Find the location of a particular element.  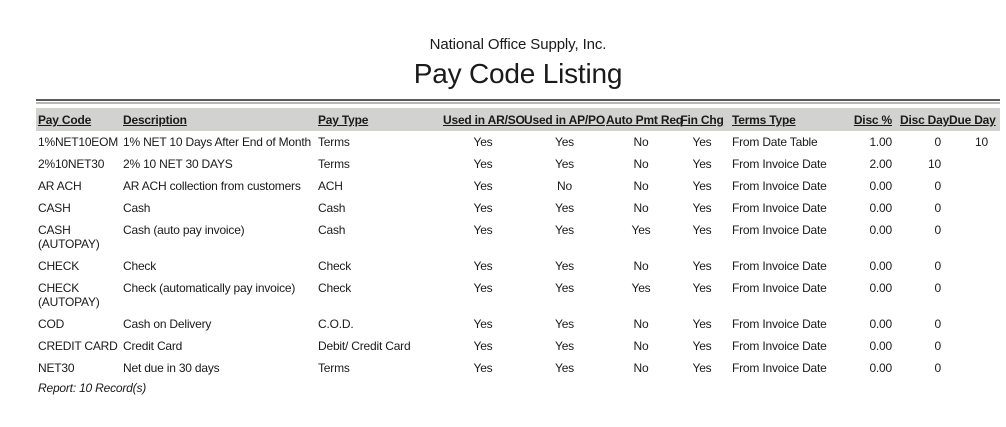

cell-description: Cash on Delivery is located at coordinates (167, 324).